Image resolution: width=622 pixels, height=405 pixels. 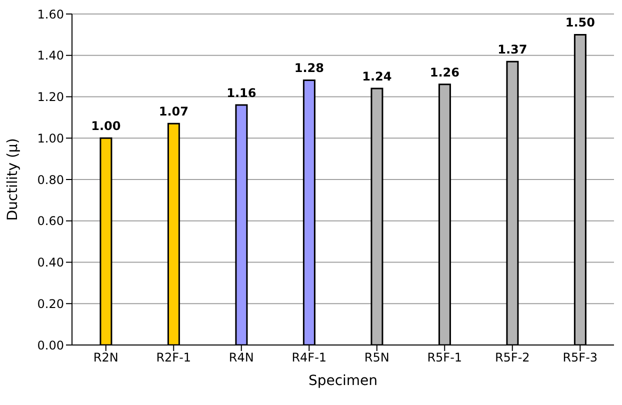 I want to click on data-label: 1.07, so click(x=173, y=111).